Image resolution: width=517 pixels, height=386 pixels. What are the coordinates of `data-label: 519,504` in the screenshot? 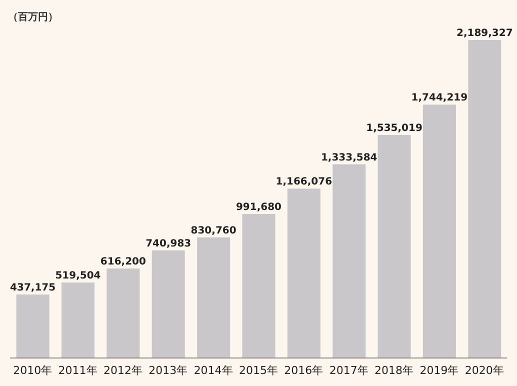 It's located at (78, 276).